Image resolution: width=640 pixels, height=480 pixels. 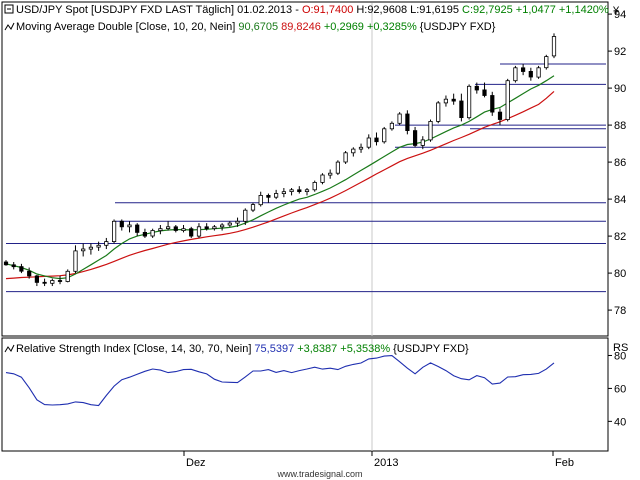 I want to click on change-abs: +1,0477, so click(x=536, y=10).